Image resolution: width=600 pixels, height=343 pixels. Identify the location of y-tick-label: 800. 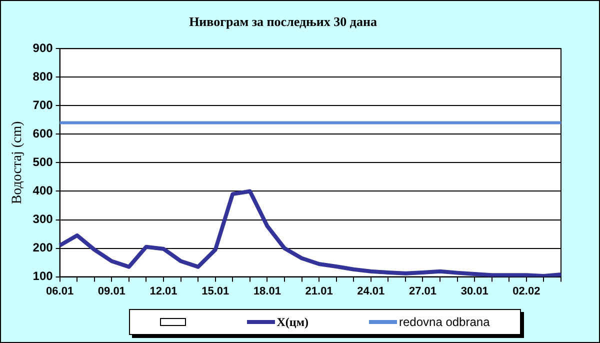
(43, 76).